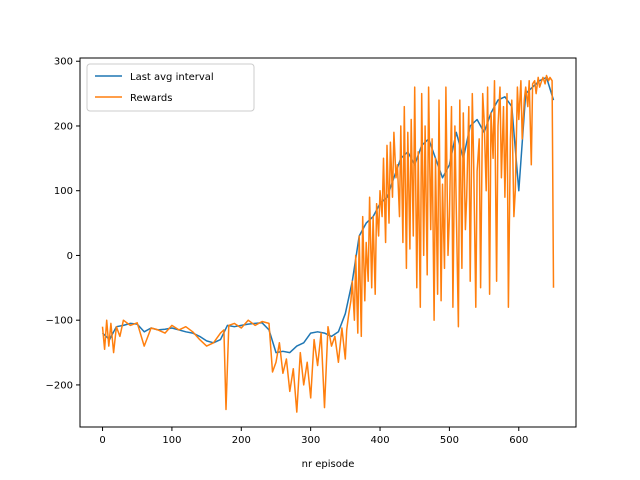 The image size is (640, 480). Describe the element at coordinates (102, 440) in the screenshot. I see `x-tick-label: 0` at that location.